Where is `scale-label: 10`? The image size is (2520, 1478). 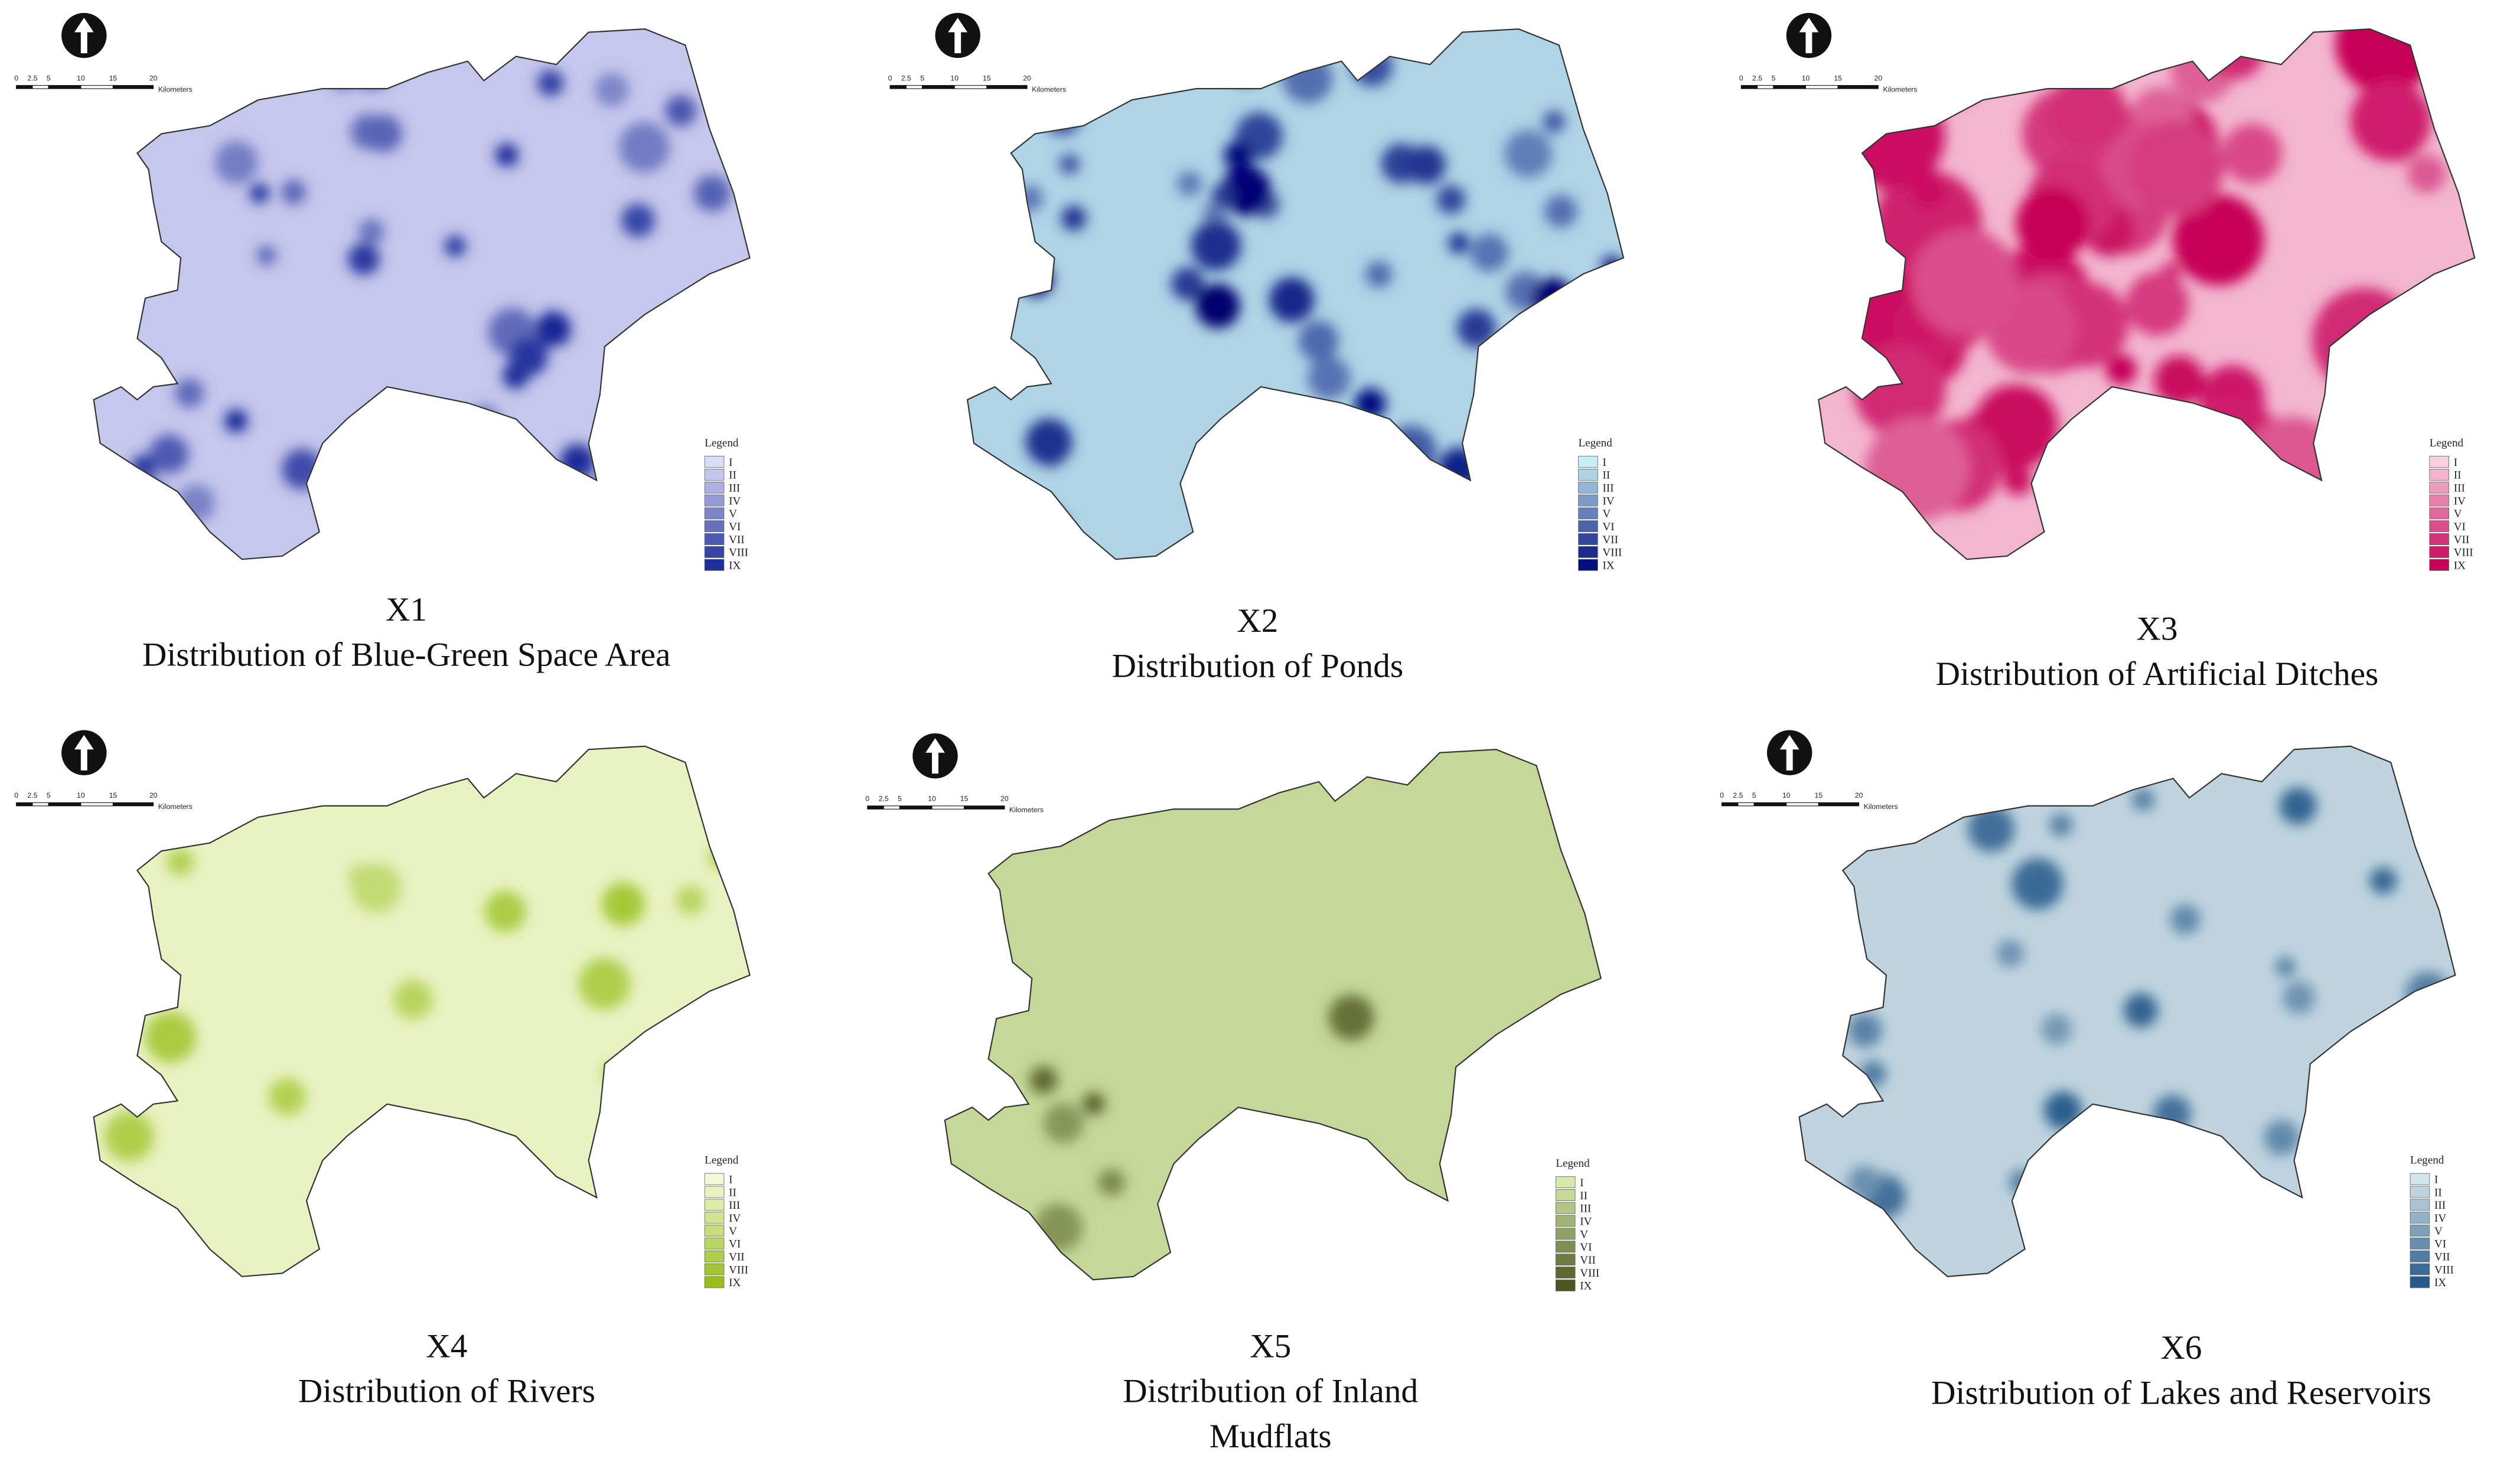
scale-label: 10 is located at coordinates (954, 78).